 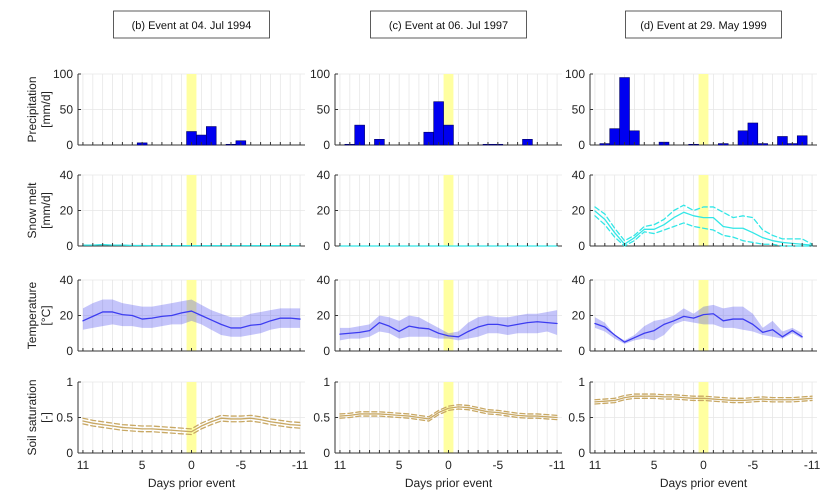 I want to click on y-axis-title: Precipitation [mm/d], so click(x=39, y=109).